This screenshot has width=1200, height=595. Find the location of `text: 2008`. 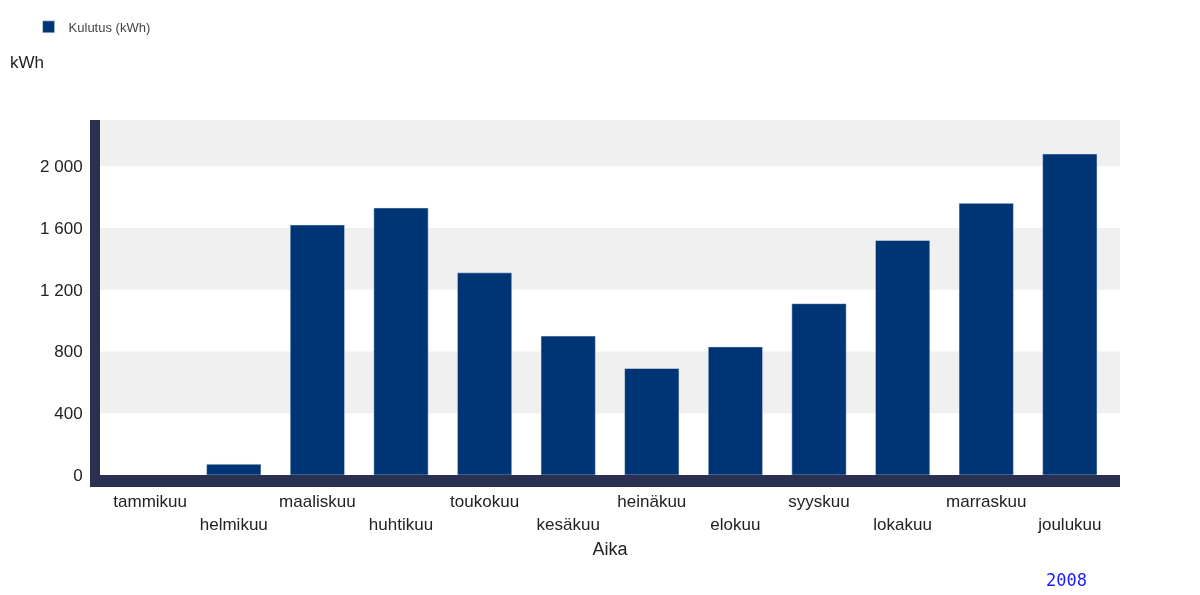

text: 2008 is located at coordinates (1066, 580).